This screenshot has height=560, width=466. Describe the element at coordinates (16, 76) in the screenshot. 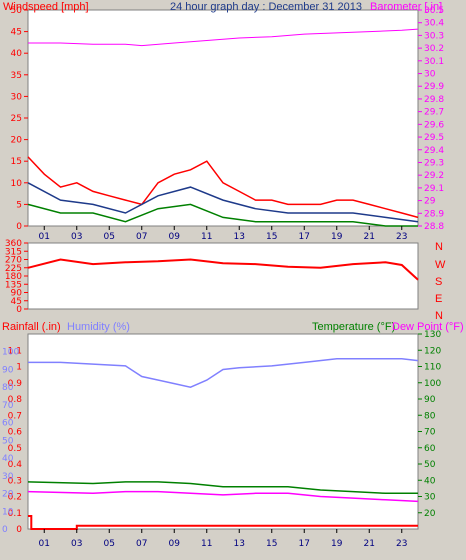

I see `wind-y-tick-label: 35` at that location.